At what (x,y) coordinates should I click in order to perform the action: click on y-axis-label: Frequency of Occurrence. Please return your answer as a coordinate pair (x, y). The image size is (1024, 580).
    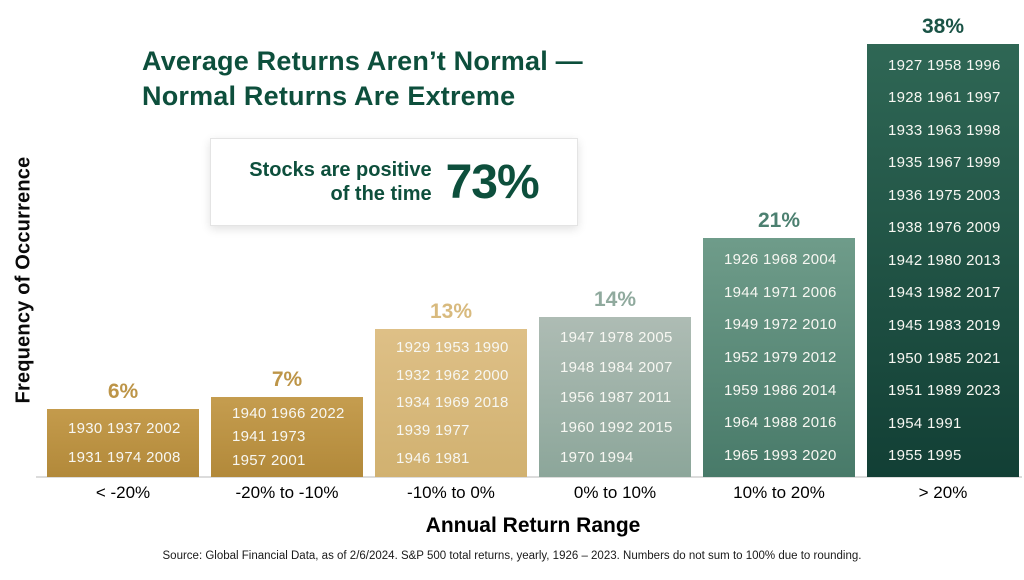
    Looking at the image, I should click on (23, 280).